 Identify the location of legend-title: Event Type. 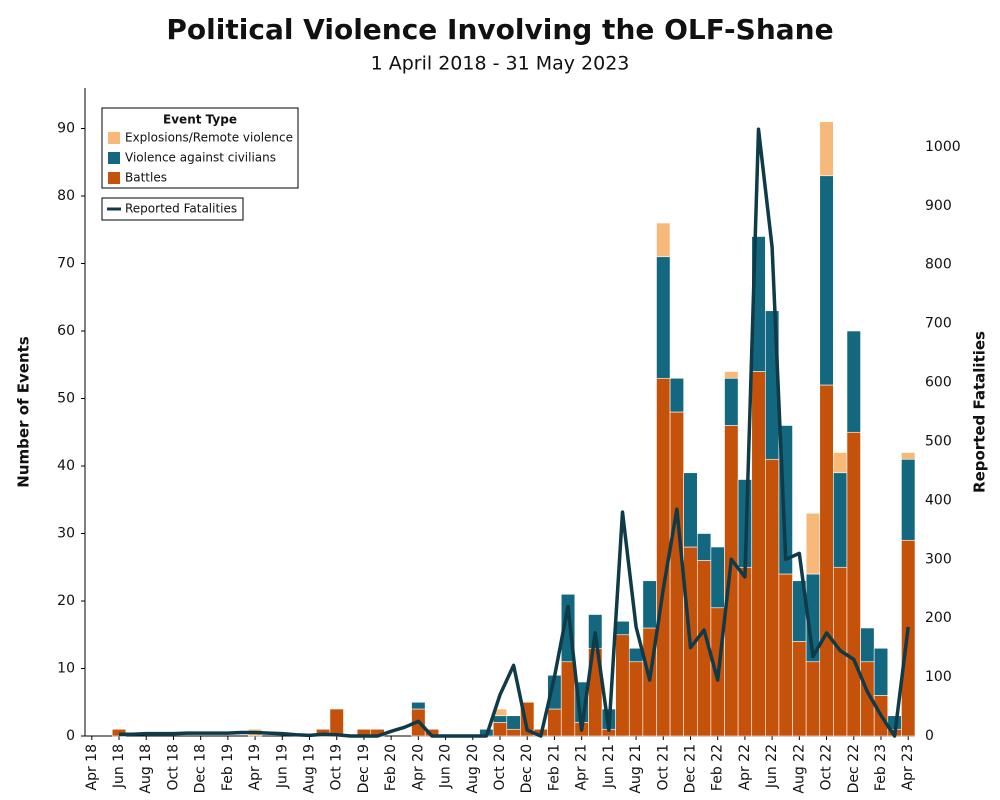
(200, 120).